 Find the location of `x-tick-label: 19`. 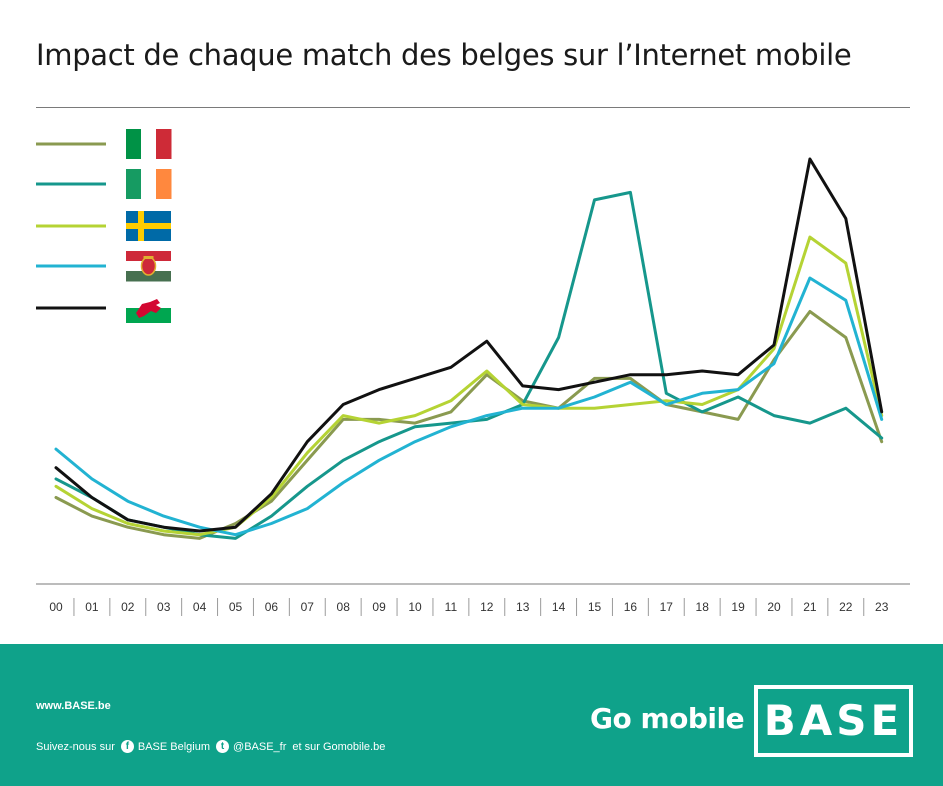

x-tick-label: 19 is located at coordinates (738, 607).